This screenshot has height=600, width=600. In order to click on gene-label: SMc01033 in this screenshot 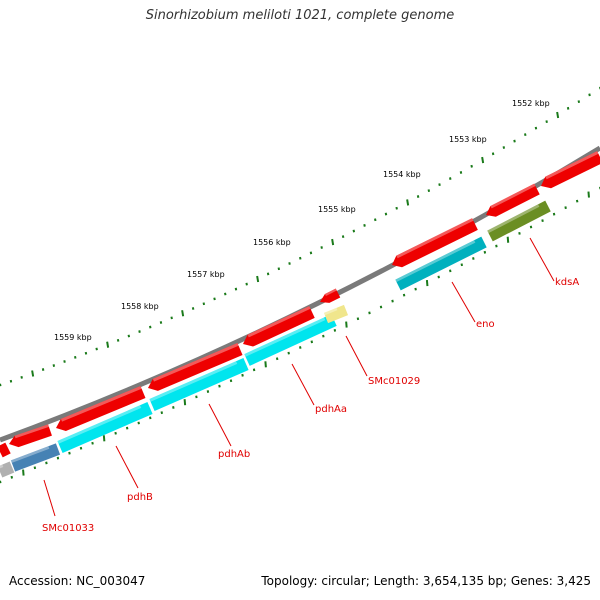, I will do `click(68, 528)`.